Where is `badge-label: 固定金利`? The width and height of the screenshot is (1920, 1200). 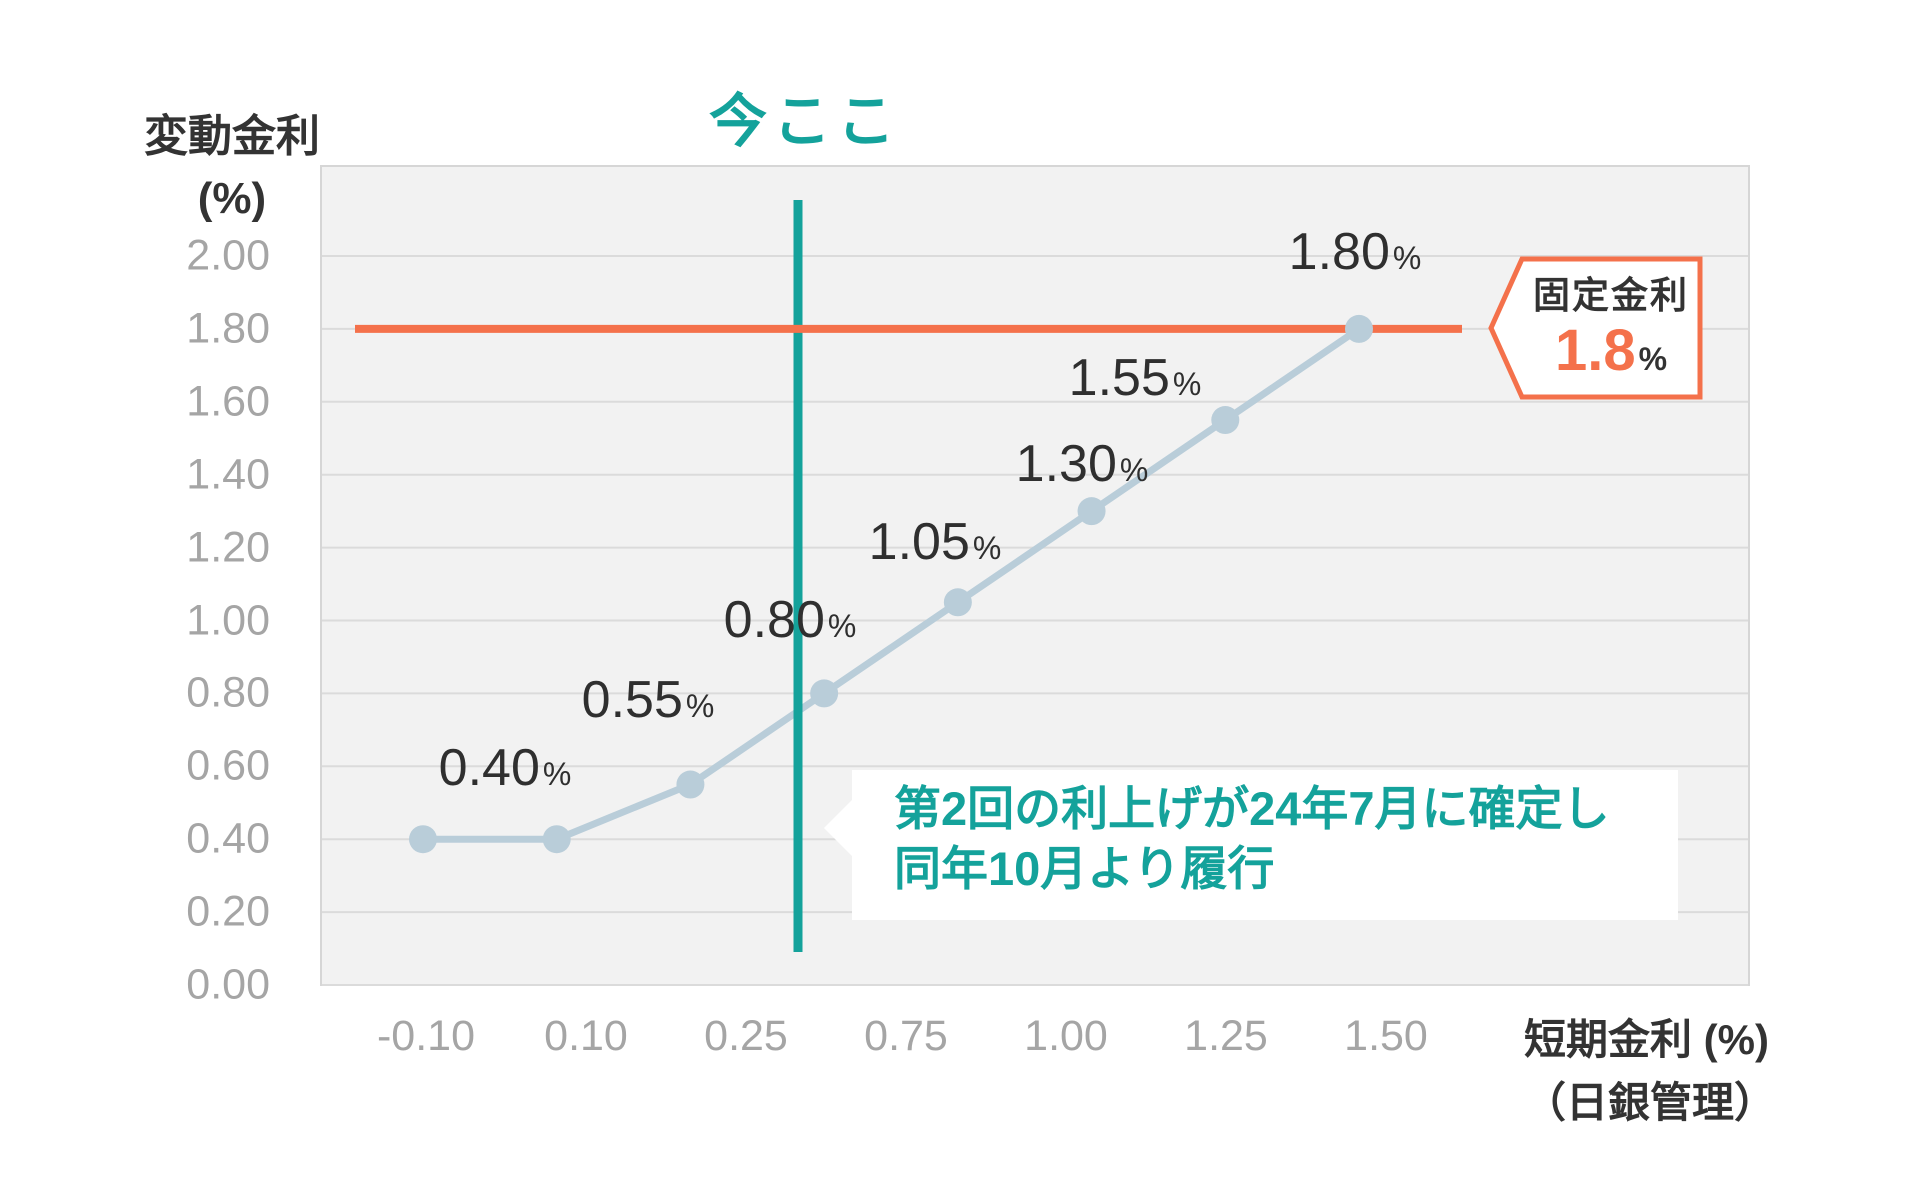
badge-label: 固定金利 is located at coordinates (1611, 296).